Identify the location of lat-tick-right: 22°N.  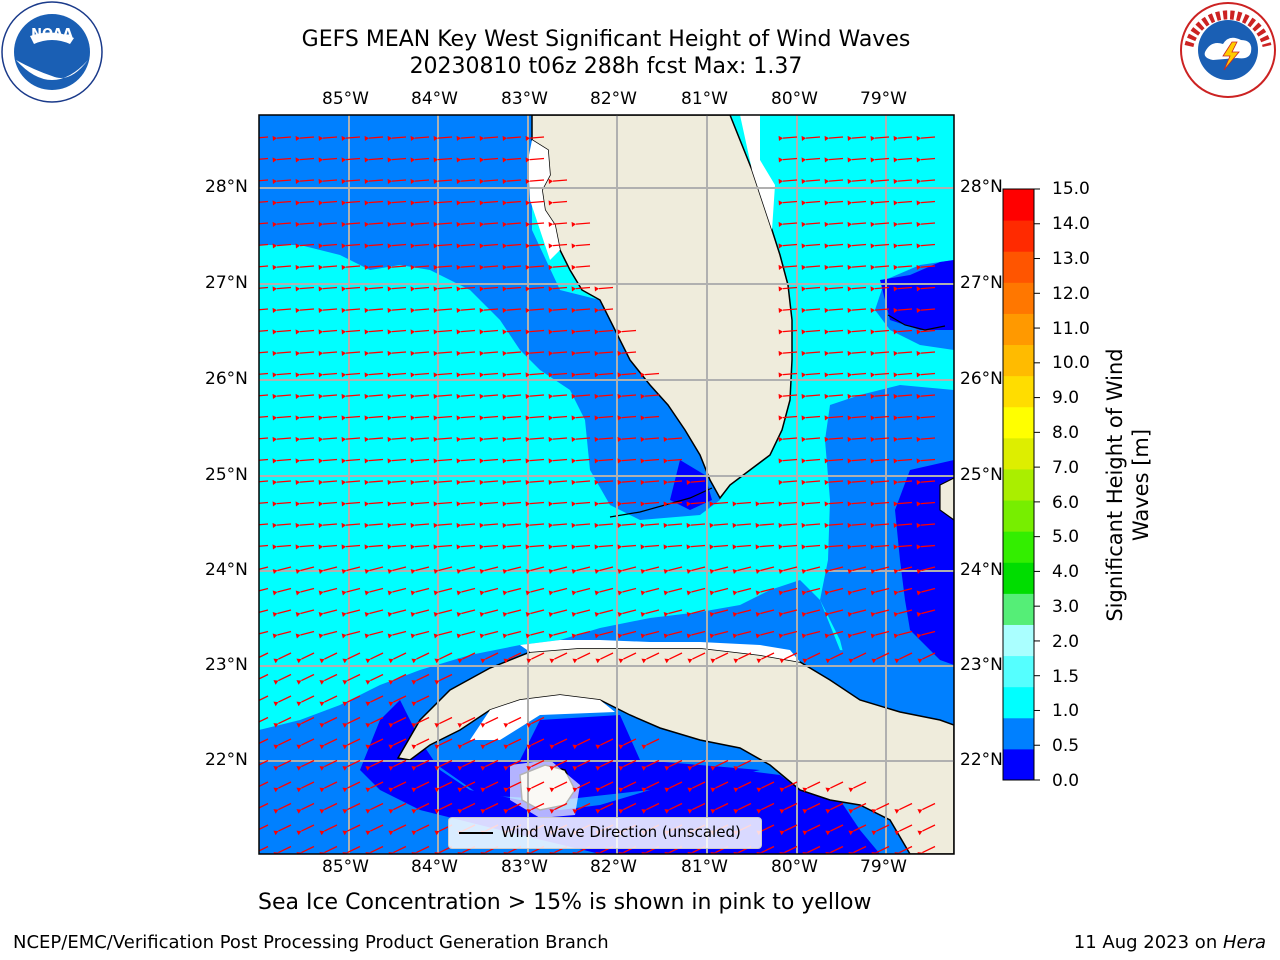
(981, 760).